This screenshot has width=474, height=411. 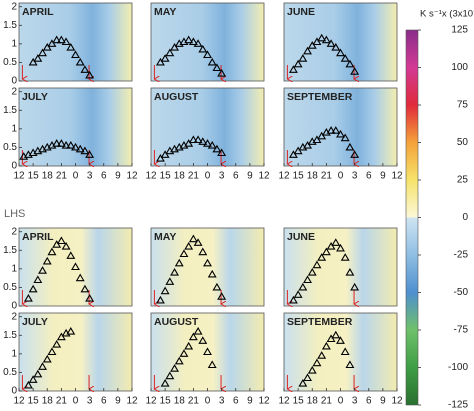 I want to click on y-tick-label: 2, so click(x=14, y=231).